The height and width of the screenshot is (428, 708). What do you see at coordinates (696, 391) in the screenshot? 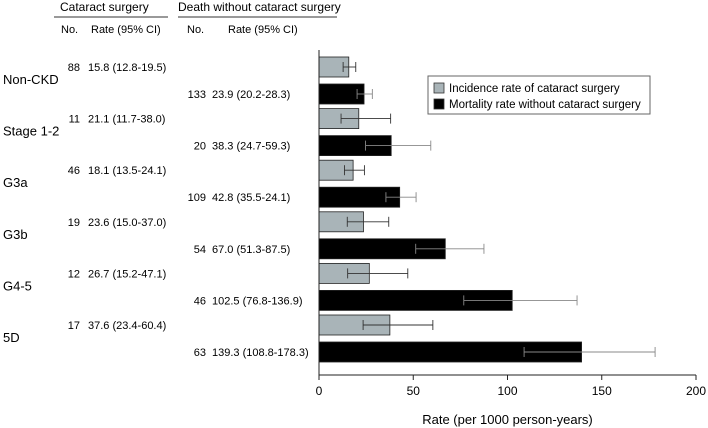
I see `x-tick-label-200: 200` at bounding box center [696, 391].